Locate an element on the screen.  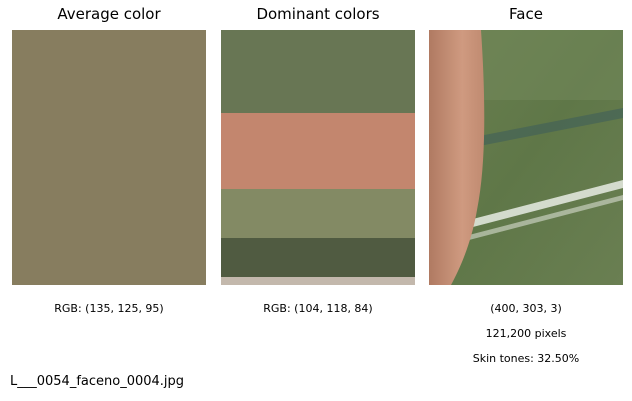
face-pixel-count: 121,200 pixels is located at coordinates (526, 333).